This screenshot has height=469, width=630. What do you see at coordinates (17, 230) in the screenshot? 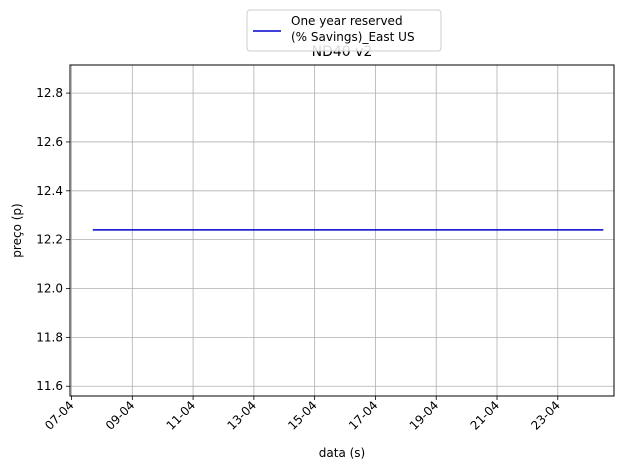
I see `y-axis-label: preço (p)` at bounding box center [17, 230].